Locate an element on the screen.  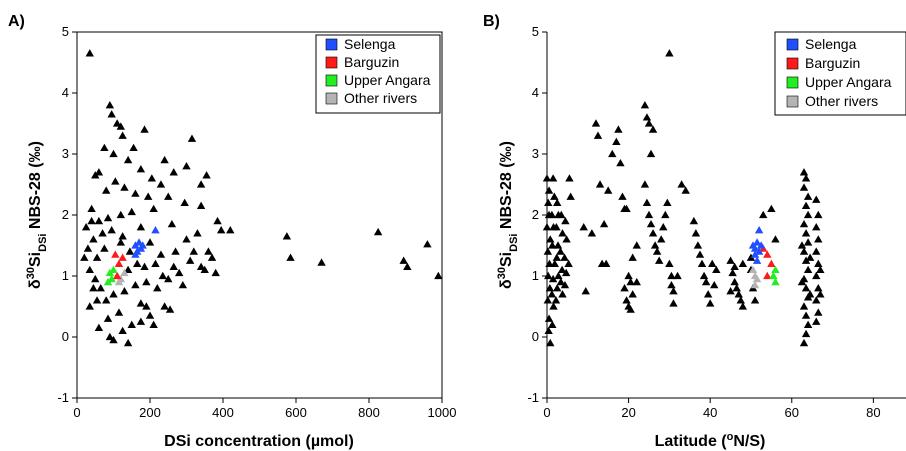
panel-b-legend: Selenga Barguzin Upper Angara Other rivers is located at coordinates (840, 73).